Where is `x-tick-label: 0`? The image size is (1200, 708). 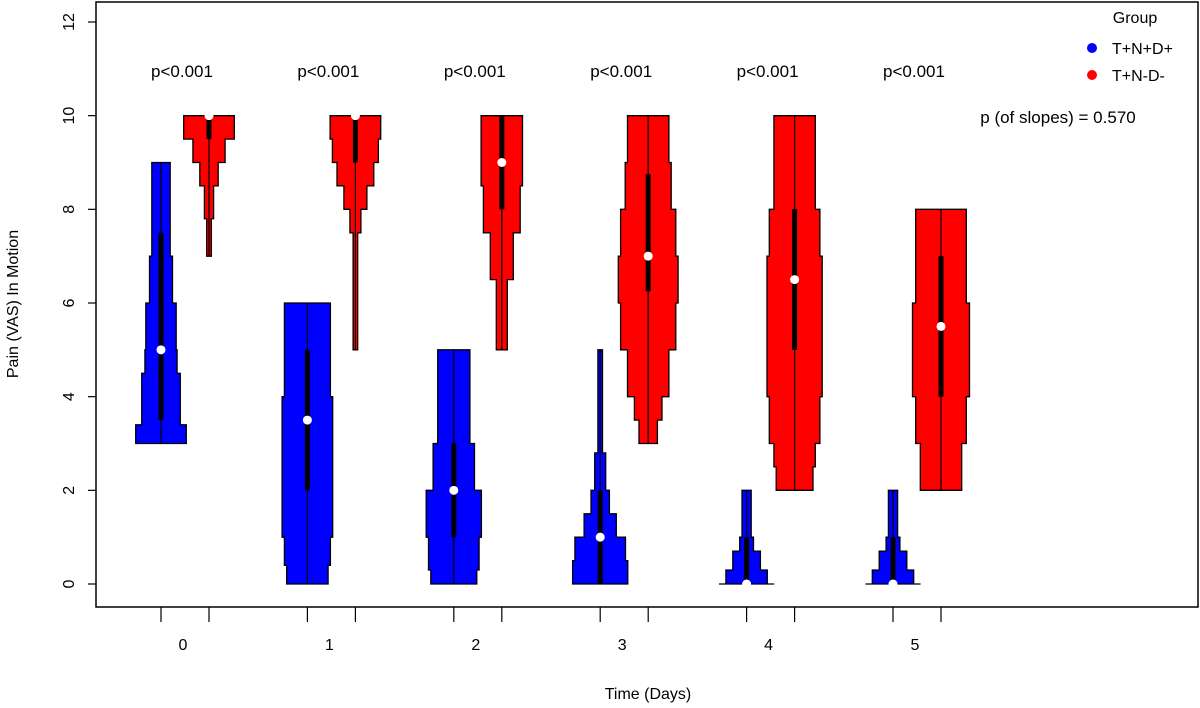
x-tick-label: 0 is located at coordinates (183, 645).